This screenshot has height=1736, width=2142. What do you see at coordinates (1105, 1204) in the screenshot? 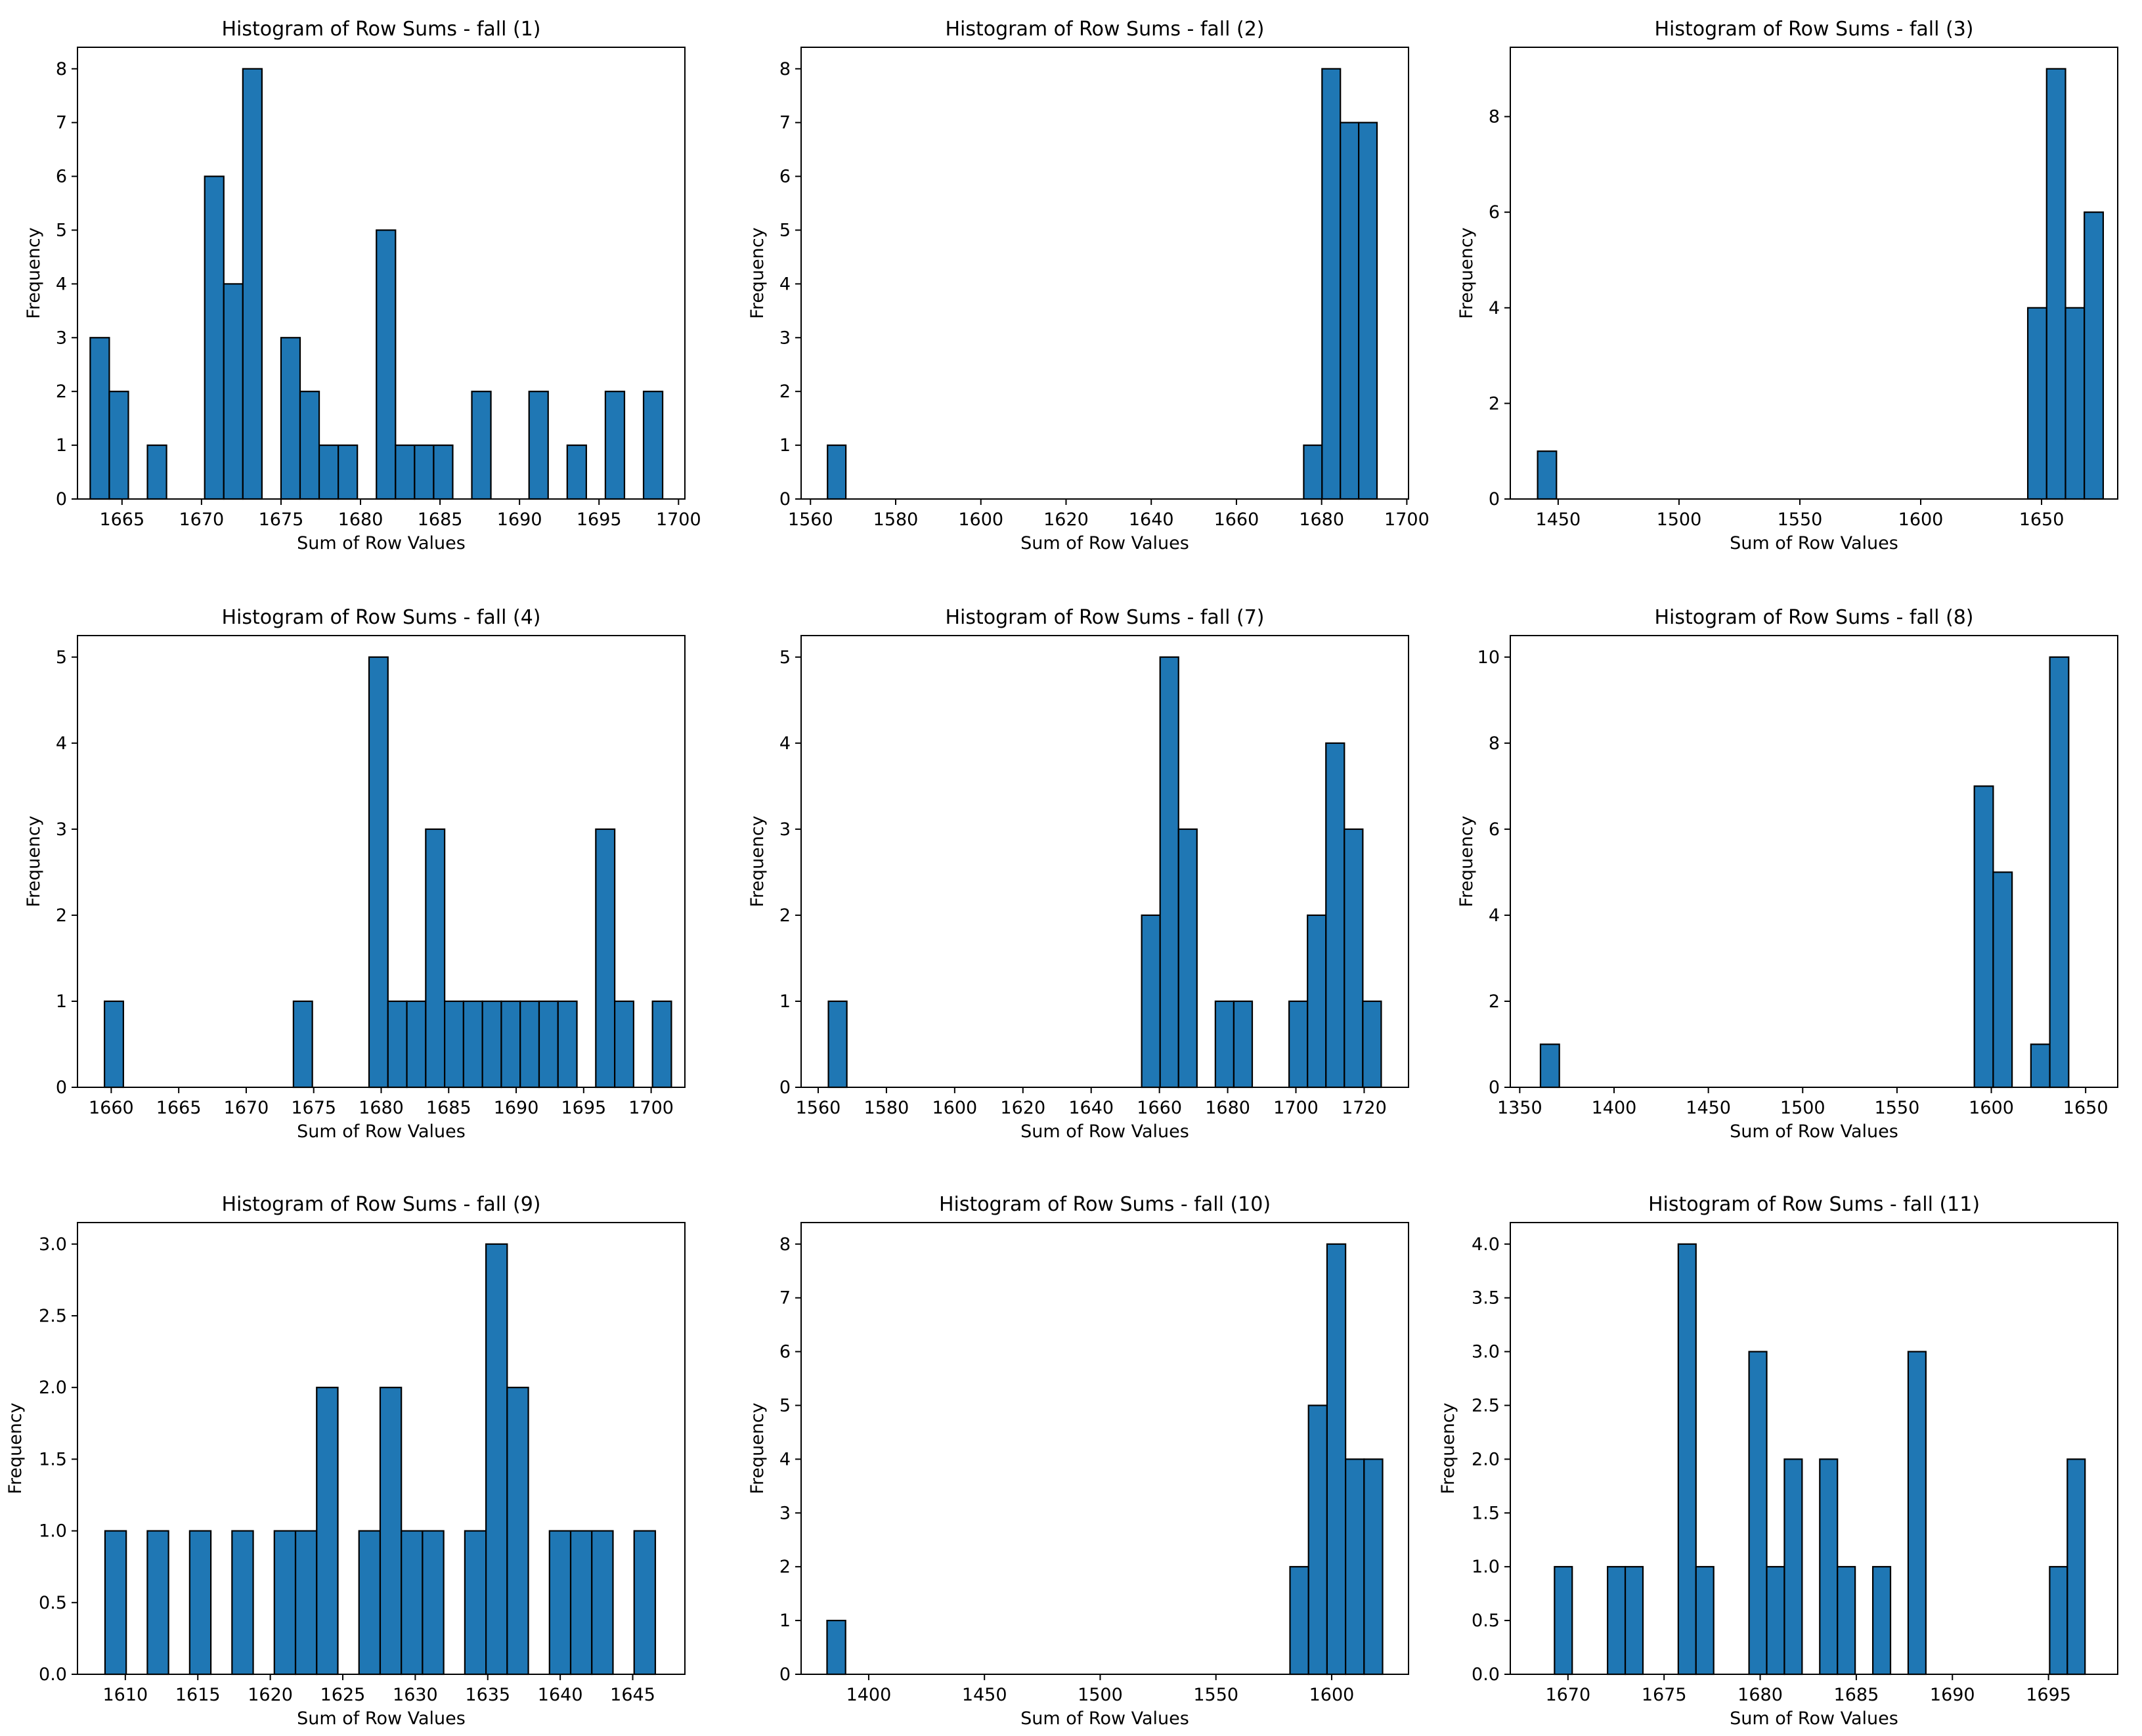
I see `chart-title: Histogram of Row Sums - fall (10)` at bounding box center [1105, 1204].